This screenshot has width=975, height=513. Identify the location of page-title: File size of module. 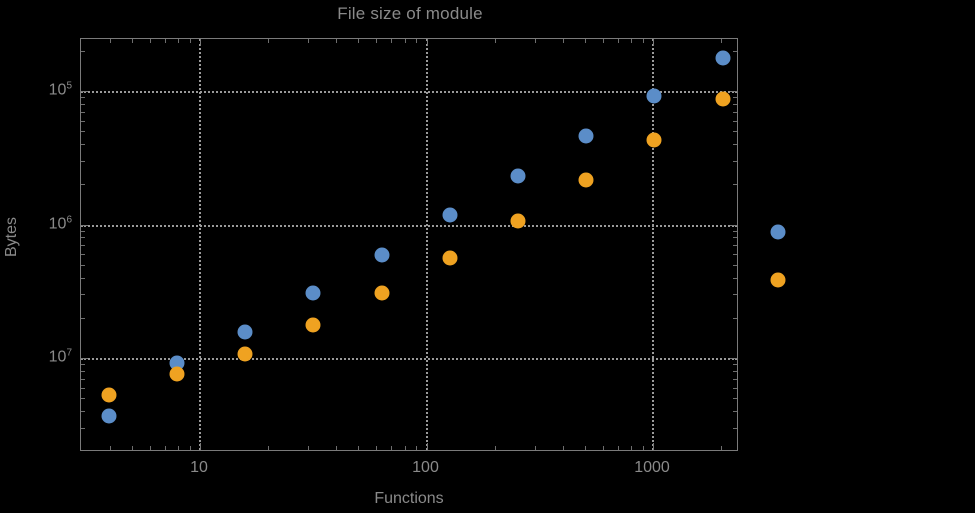
(410, 13).